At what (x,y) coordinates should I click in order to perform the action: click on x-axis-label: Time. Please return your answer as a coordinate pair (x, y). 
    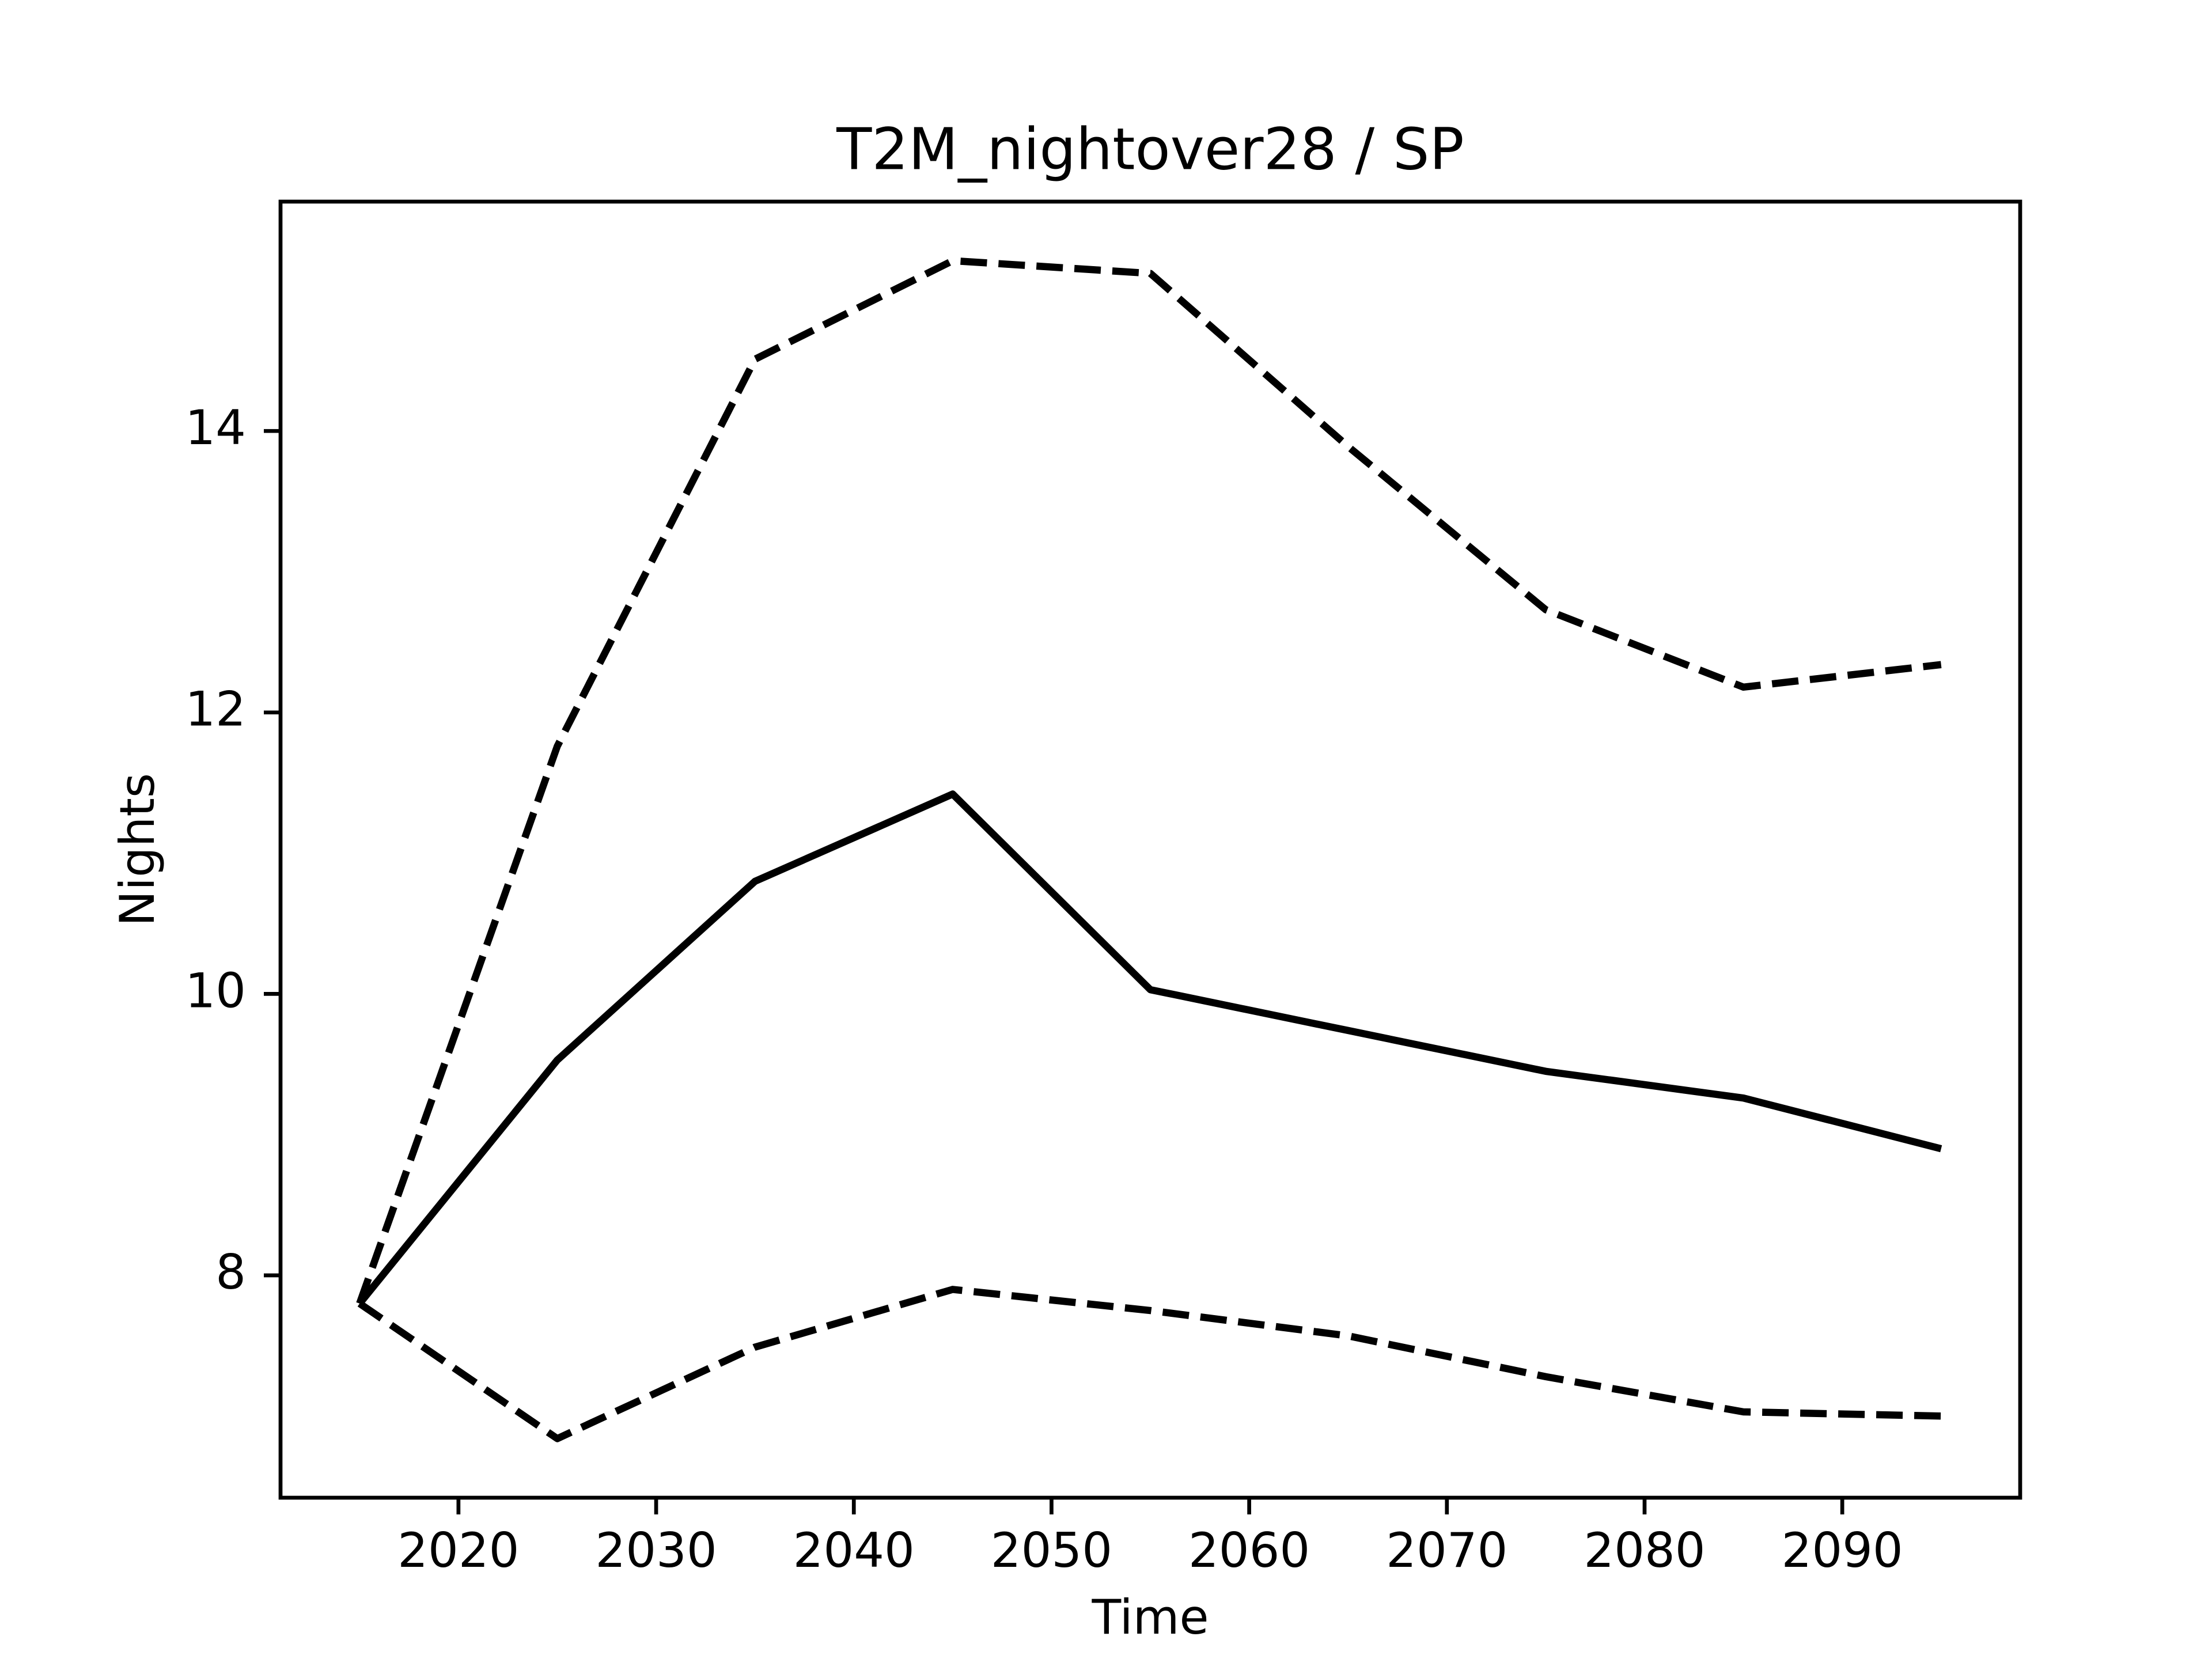
    Looking at the image, I should click on (1150, 1617).